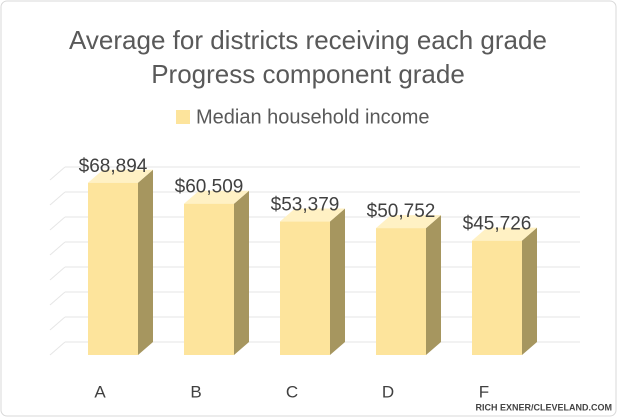  Describe the element at coordinates (313, 117) in the screenshot. I see `legend-label: Median household income` at that location.